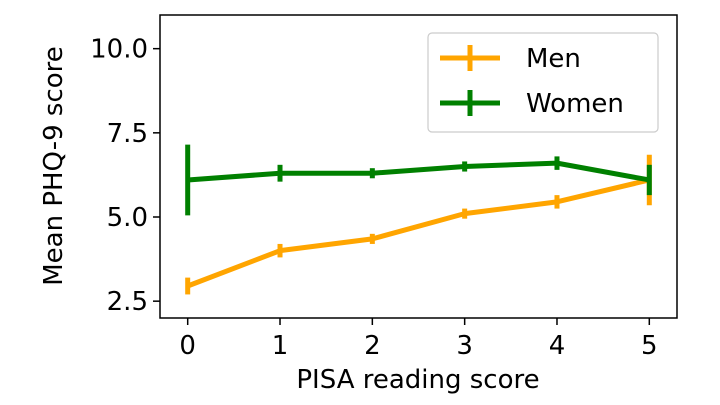 The image size is (720, 405). Describe the element at coordinates (464, 346) in the screenshot. I see `x-tick-label: 3` at that location.